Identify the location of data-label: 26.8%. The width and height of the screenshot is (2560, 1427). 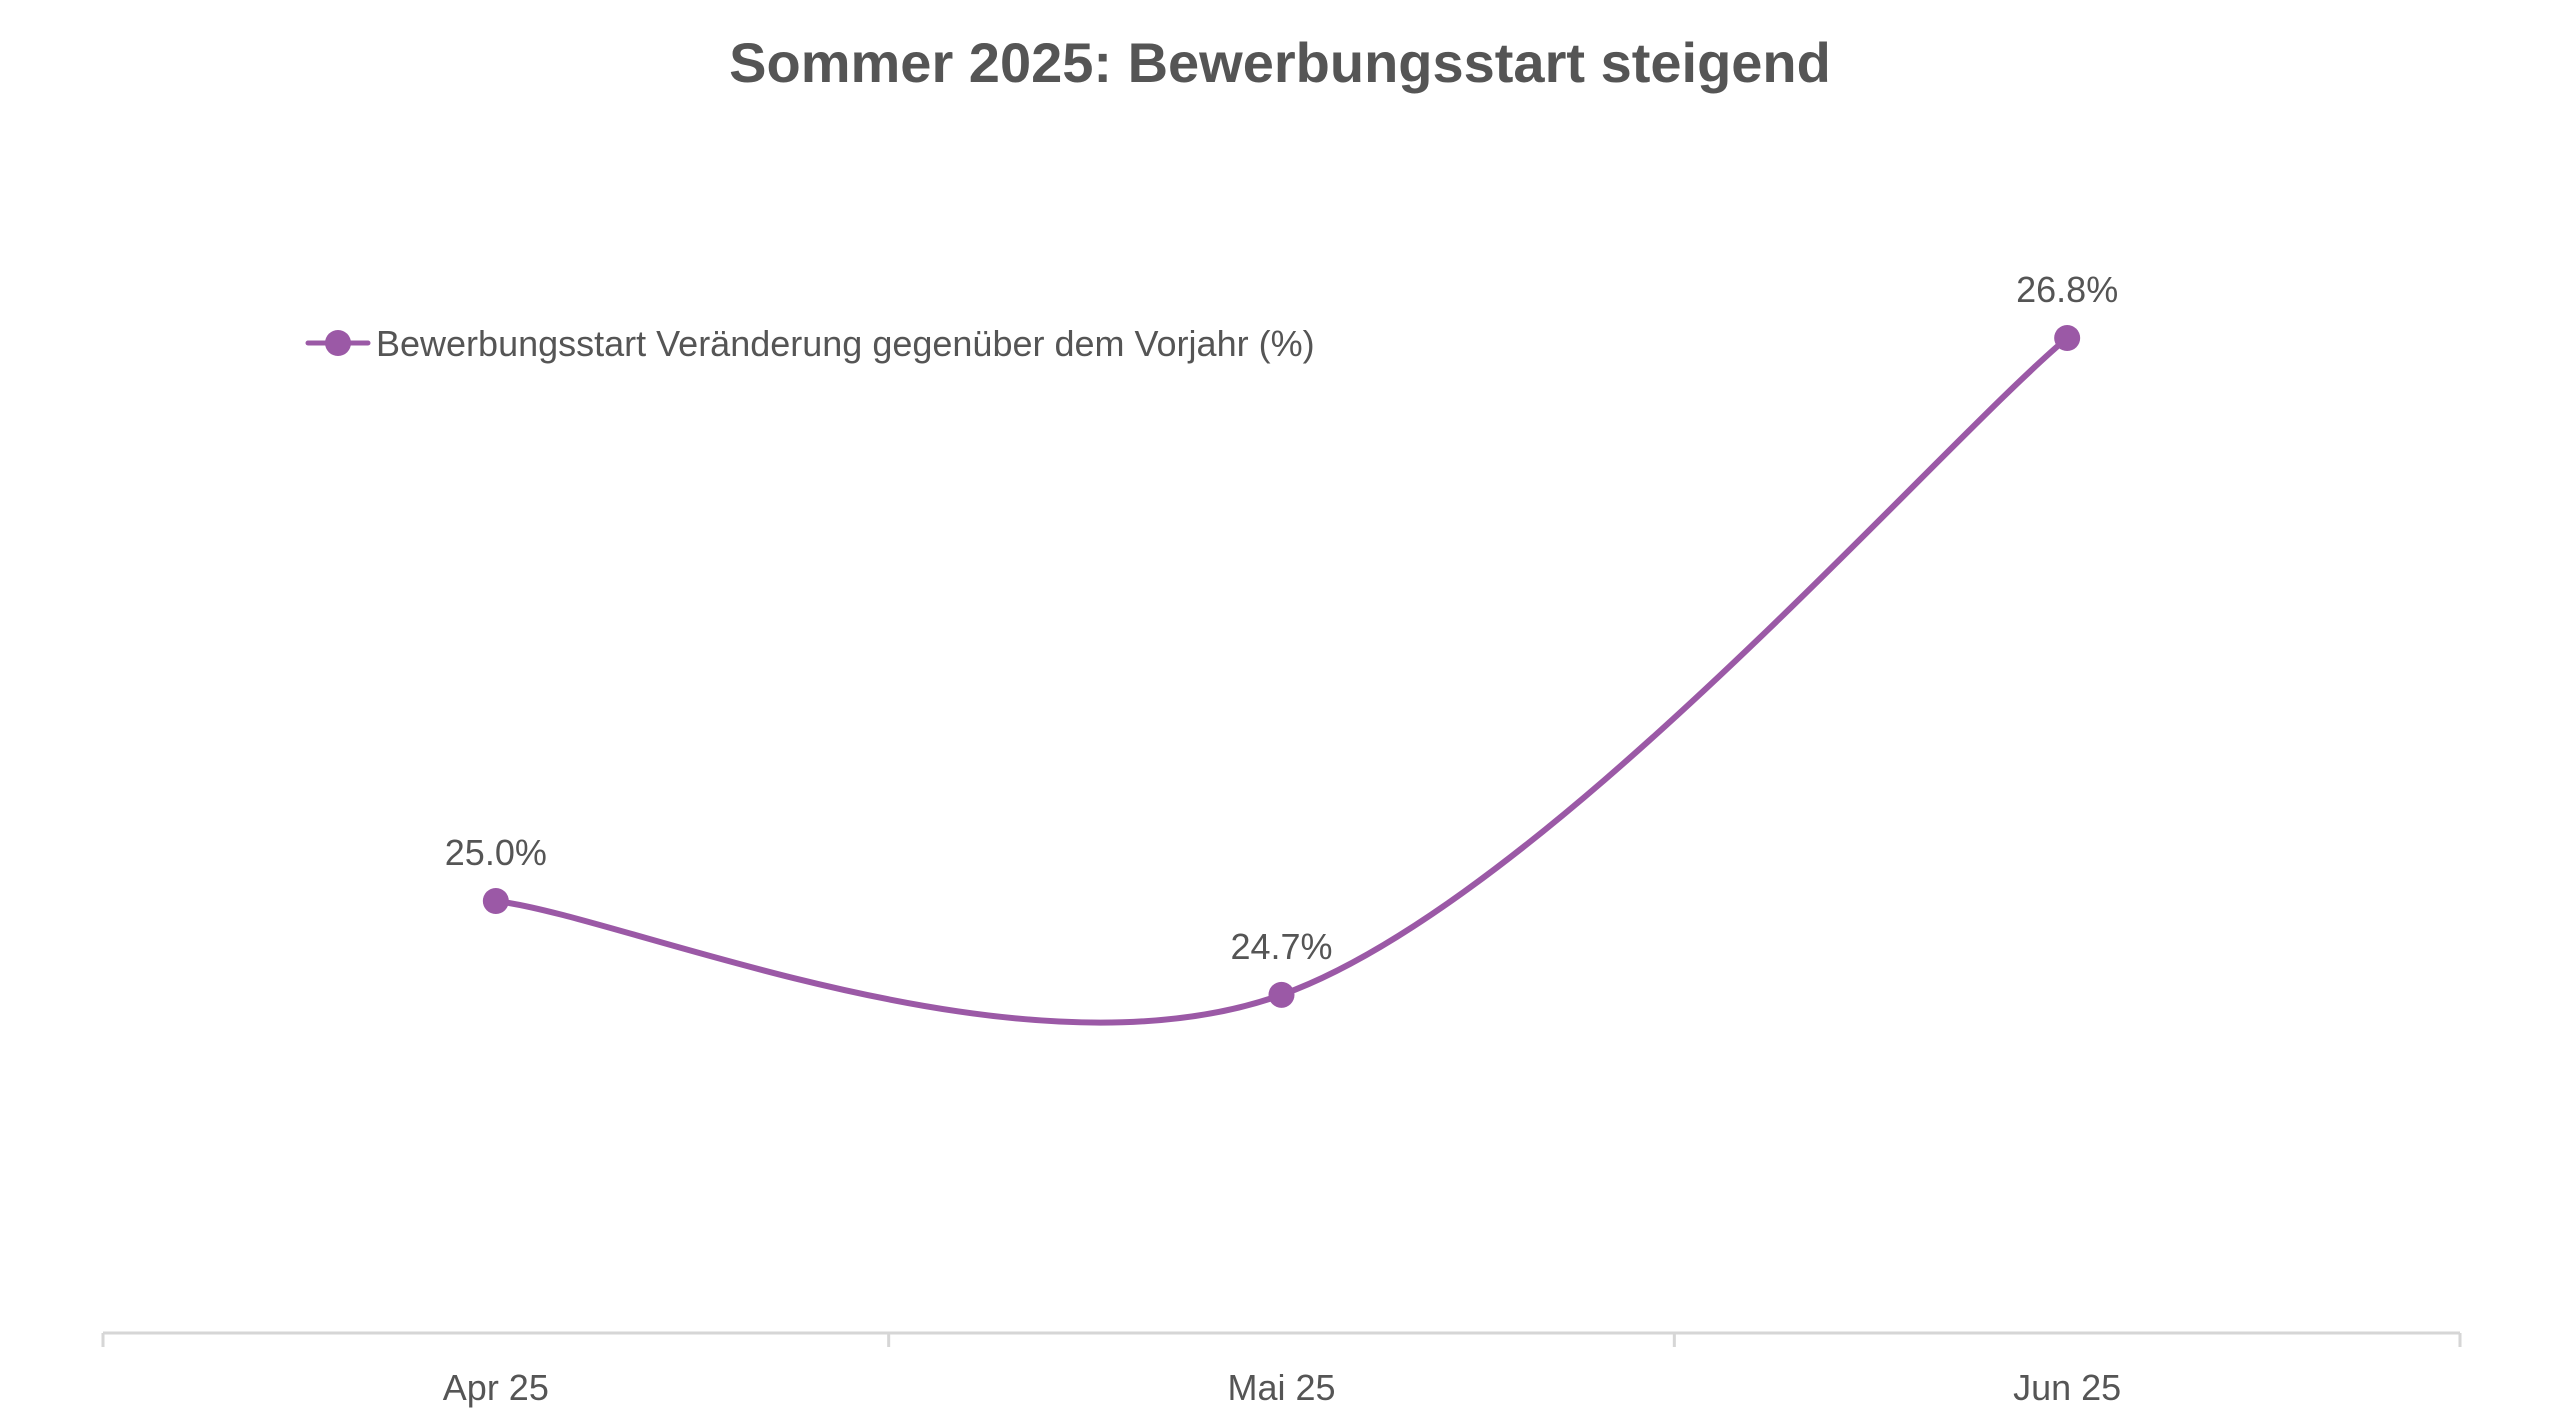
(2067, 289).